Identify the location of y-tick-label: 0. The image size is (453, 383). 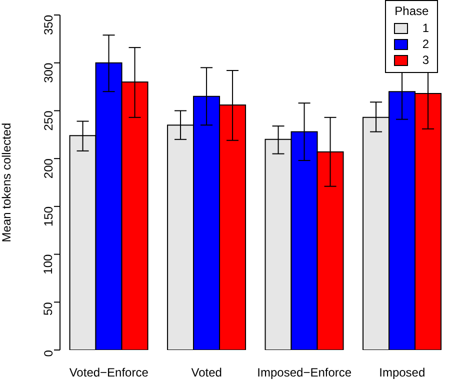
(48, 353).